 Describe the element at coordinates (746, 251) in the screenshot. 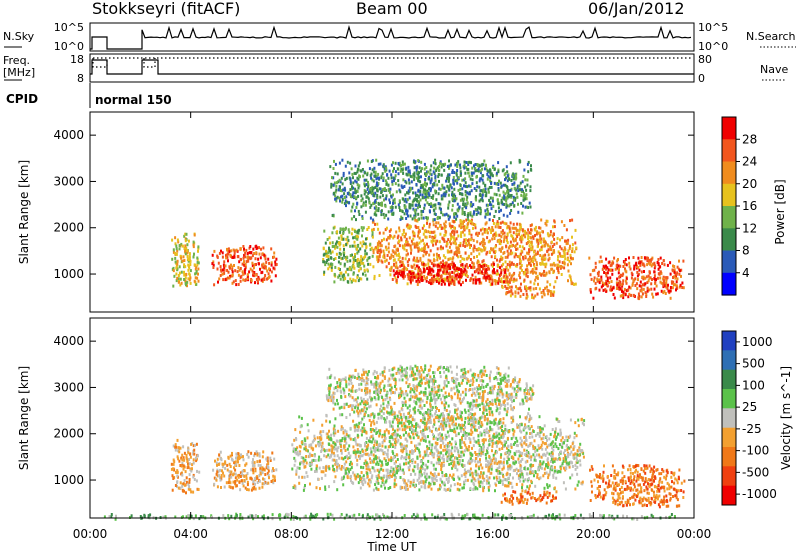

I see `colorbar-tick-label: 8` at that location.